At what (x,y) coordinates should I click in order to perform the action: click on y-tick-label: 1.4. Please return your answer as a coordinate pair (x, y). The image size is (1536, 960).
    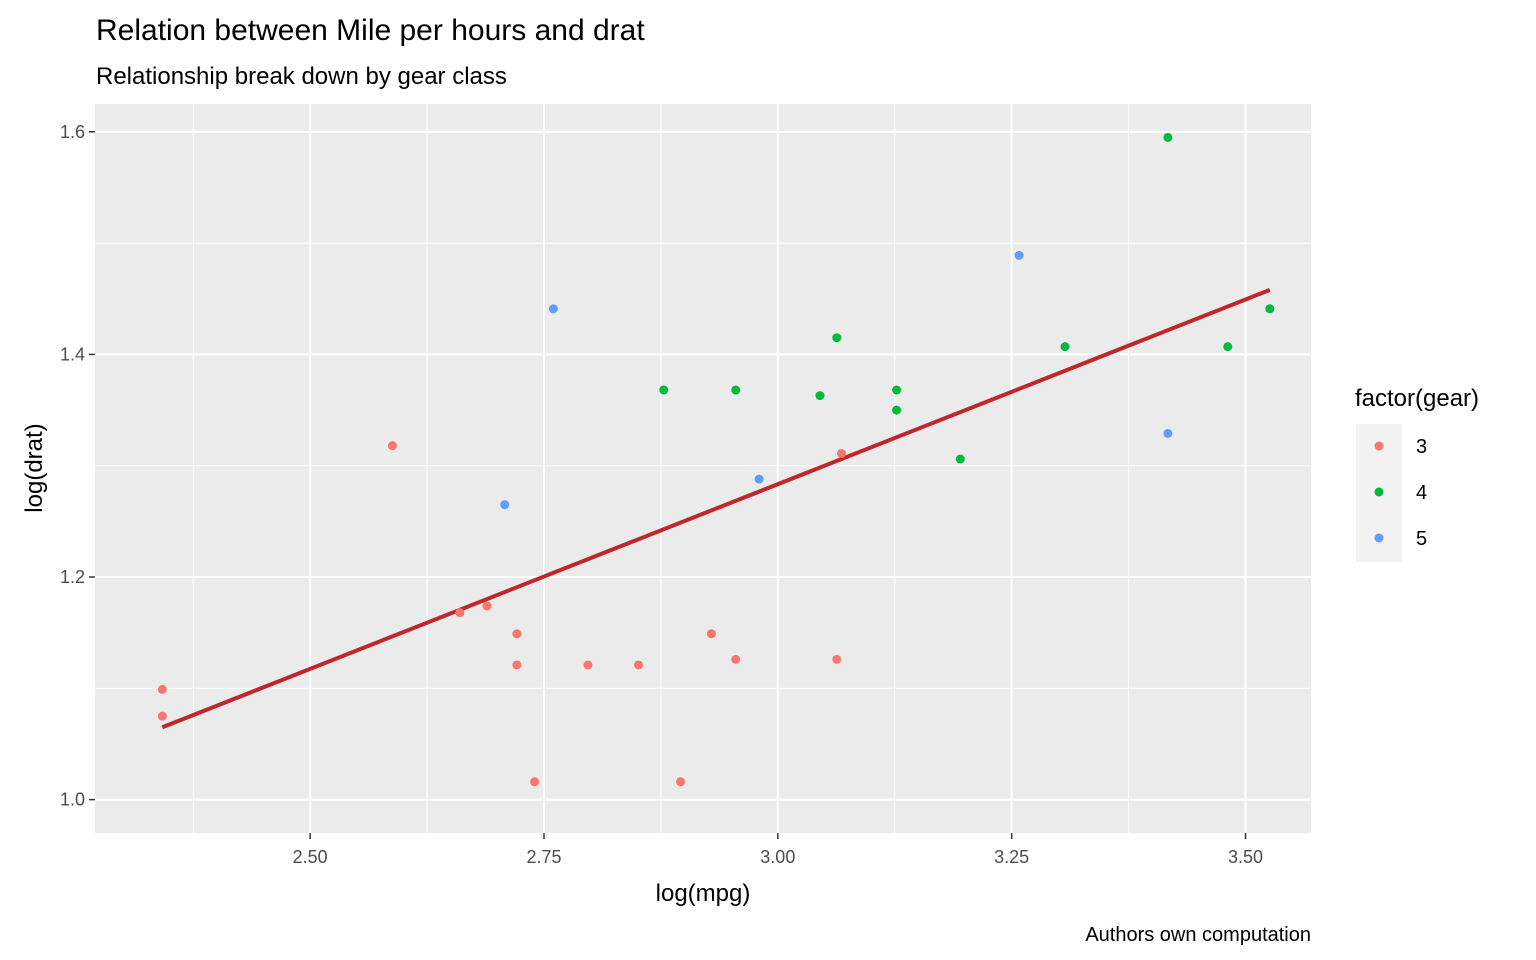
    Looking at the image, I should click on (72, 354).